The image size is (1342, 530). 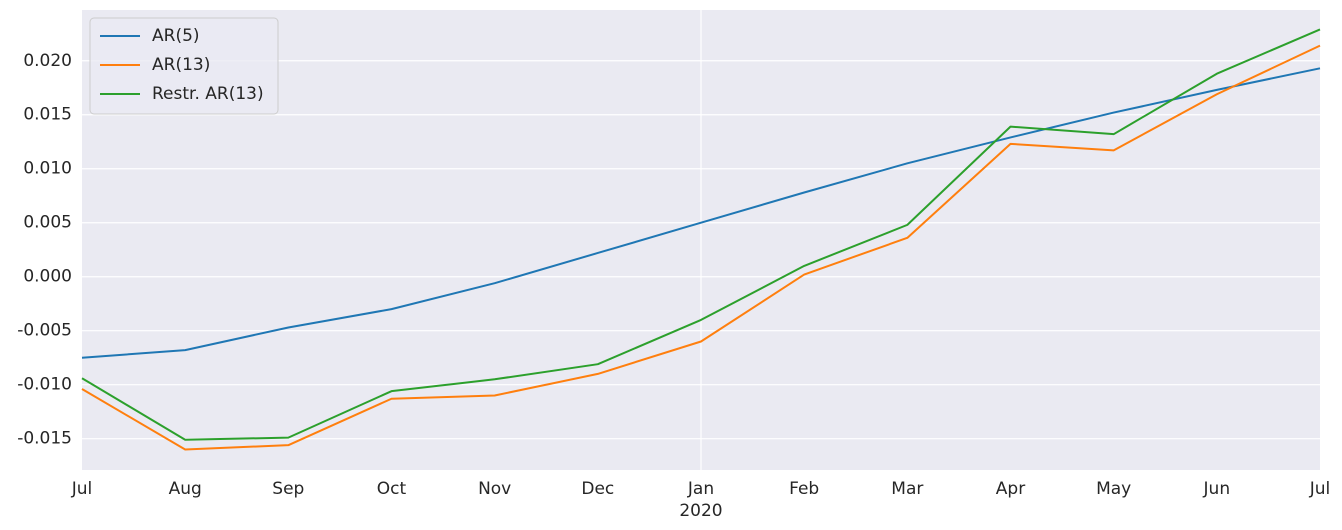 I want to click on legend: AR(5) AR(13) Restr. AR(13), so click(x=184, y=66).